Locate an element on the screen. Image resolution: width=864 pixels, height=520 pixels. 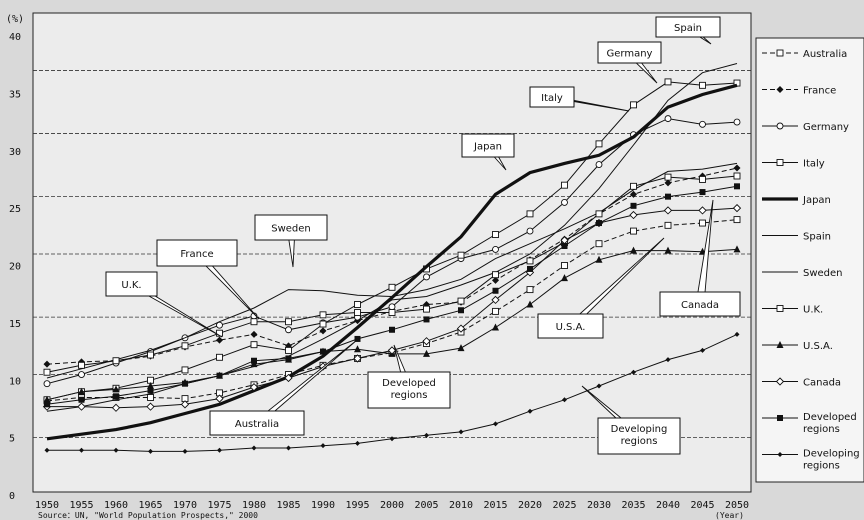
x-tick-label: 1960 is located at coordinates (116, 505).